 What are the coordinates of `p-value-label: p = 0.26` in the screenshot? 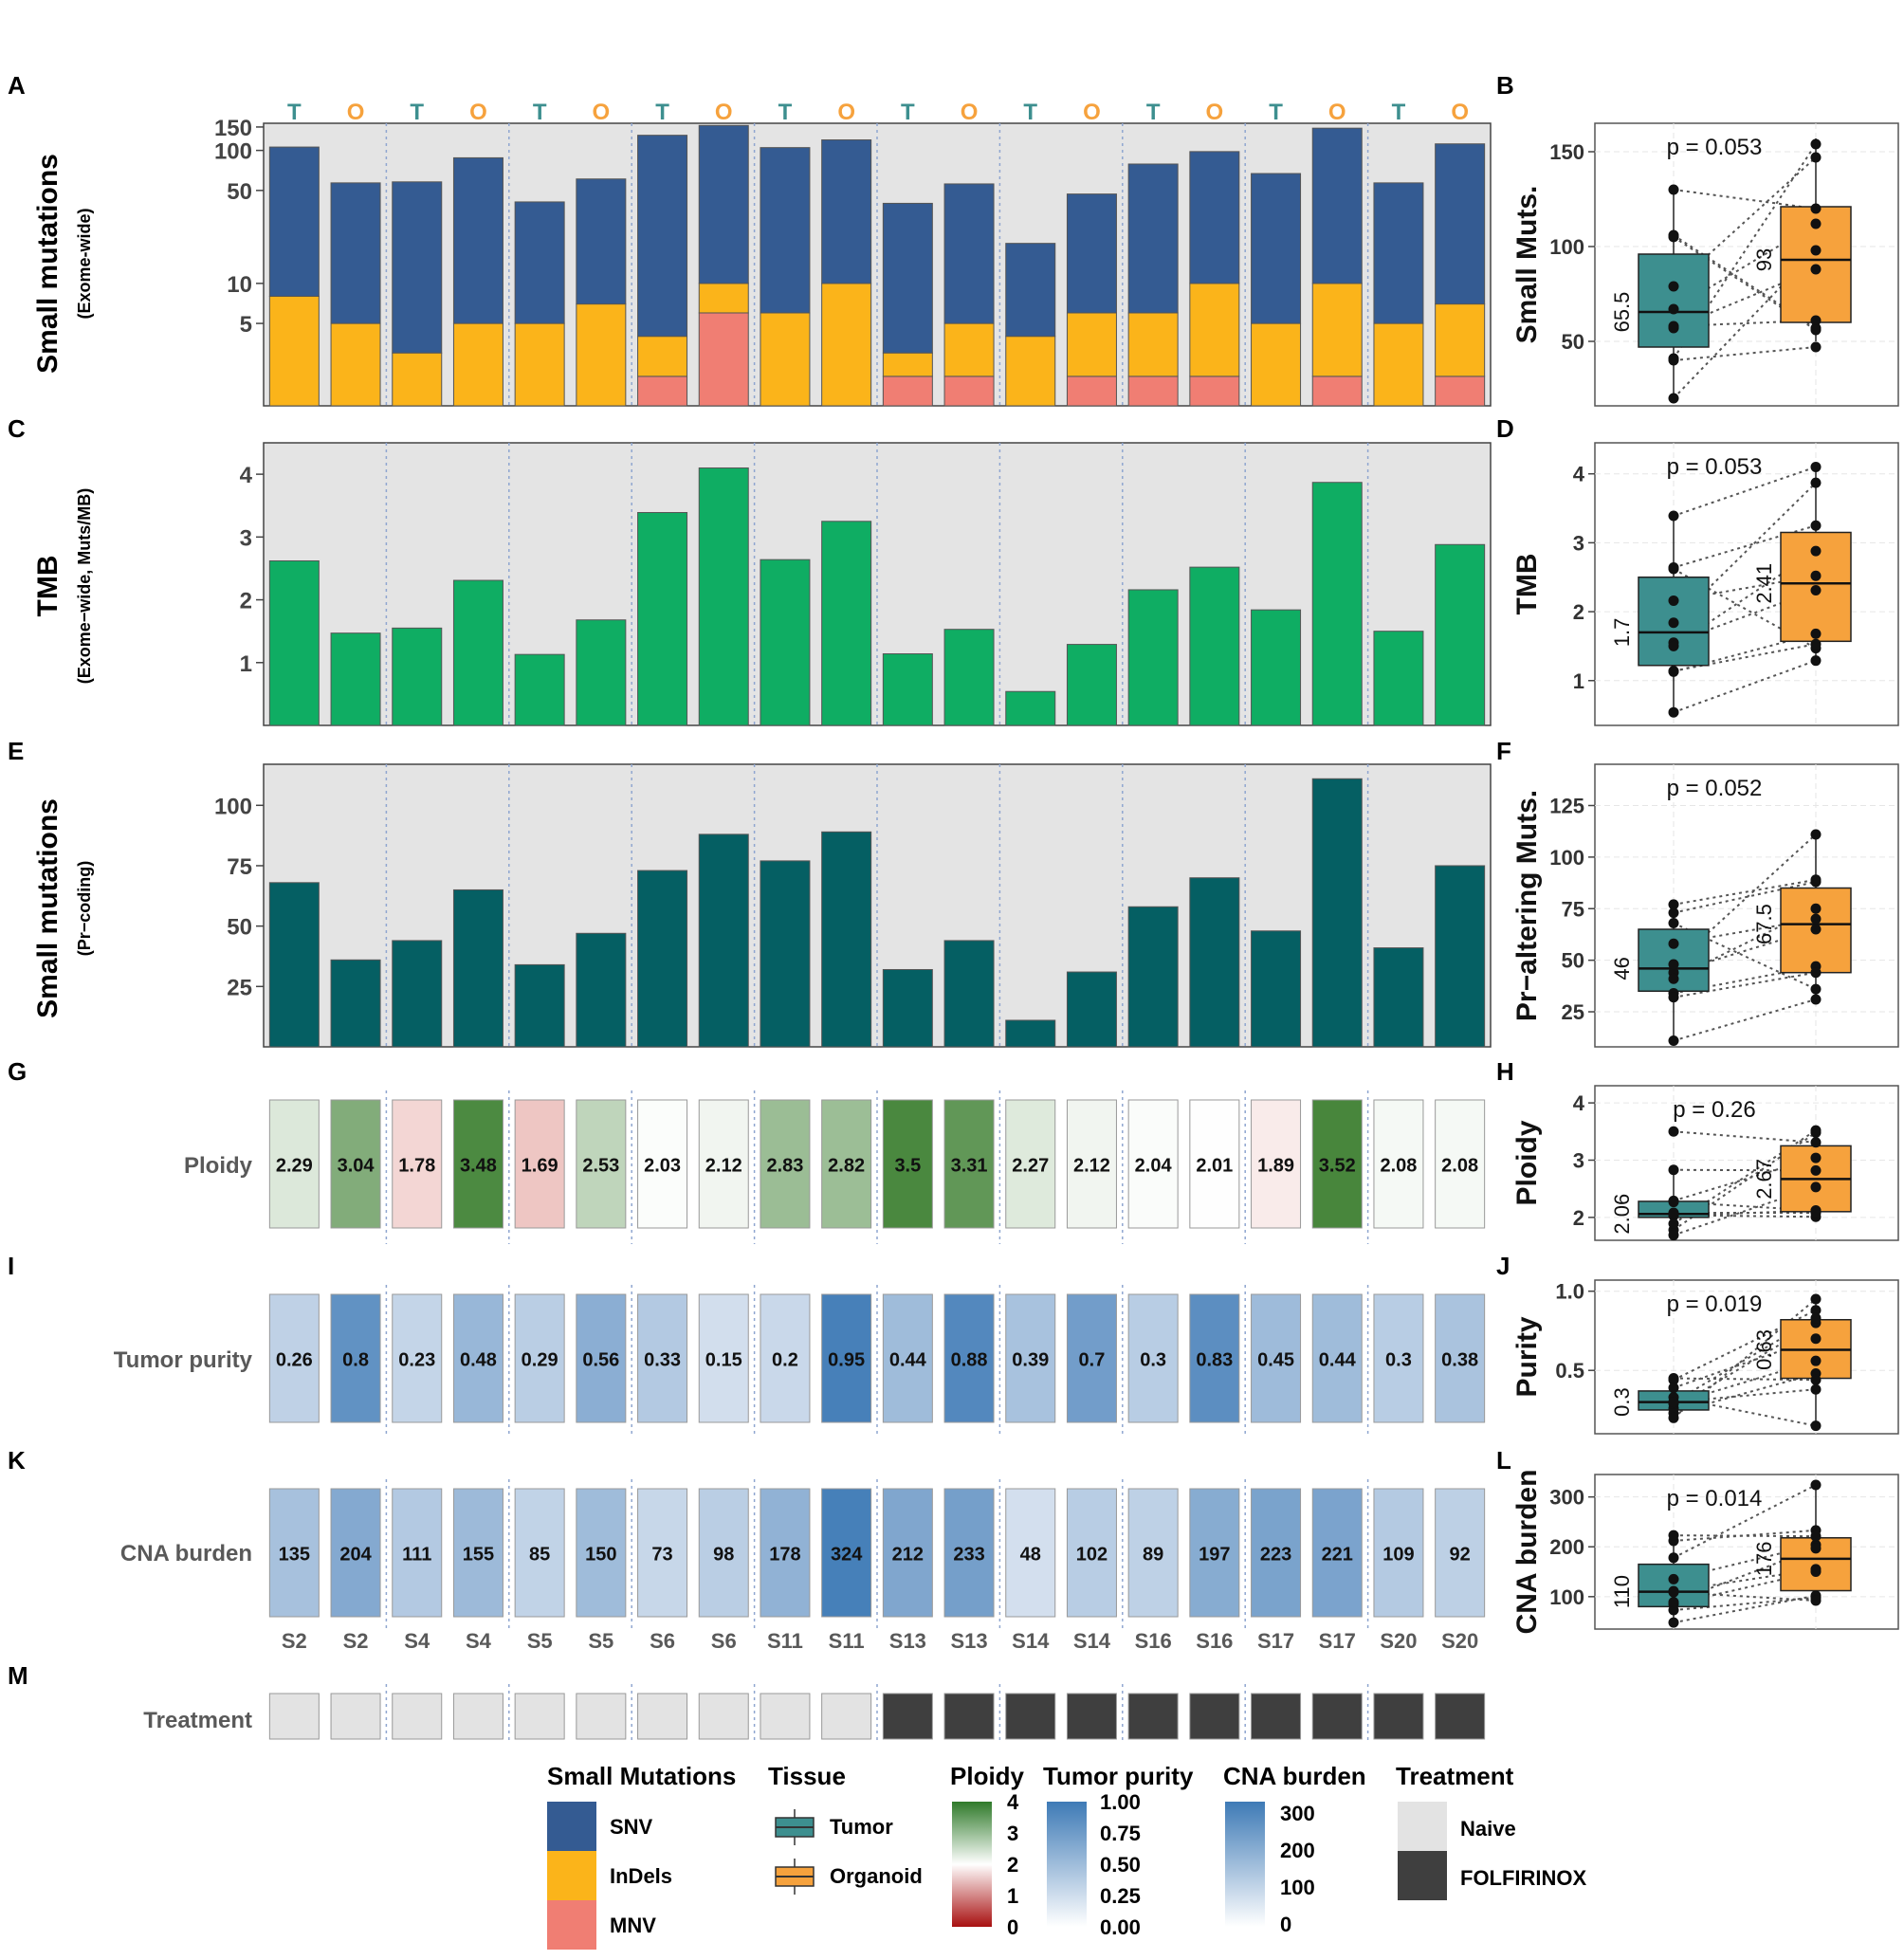 It's located at (1714, 1110).